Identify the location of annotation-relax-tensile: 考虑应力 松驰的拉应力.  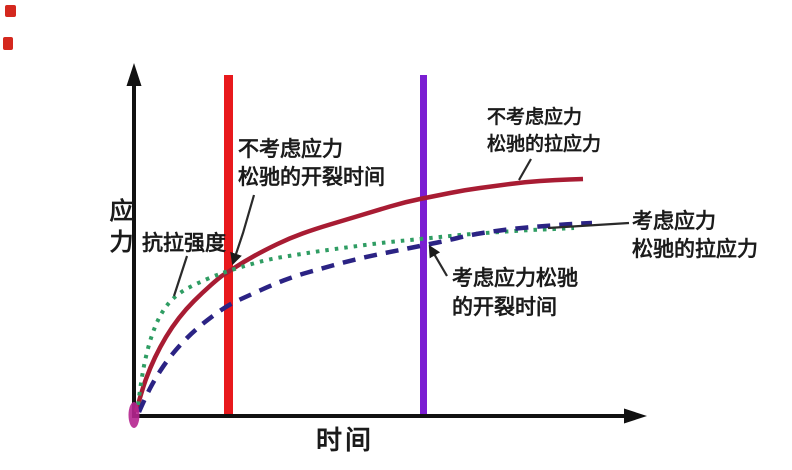
(695, 235).